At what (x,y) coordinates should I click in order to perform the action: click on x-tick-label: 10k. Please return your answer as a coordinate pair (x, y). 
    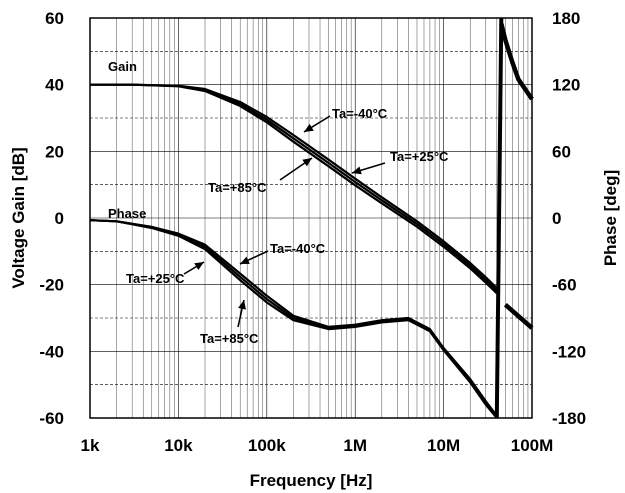
    Looking at the image, I should click on (178, 445).